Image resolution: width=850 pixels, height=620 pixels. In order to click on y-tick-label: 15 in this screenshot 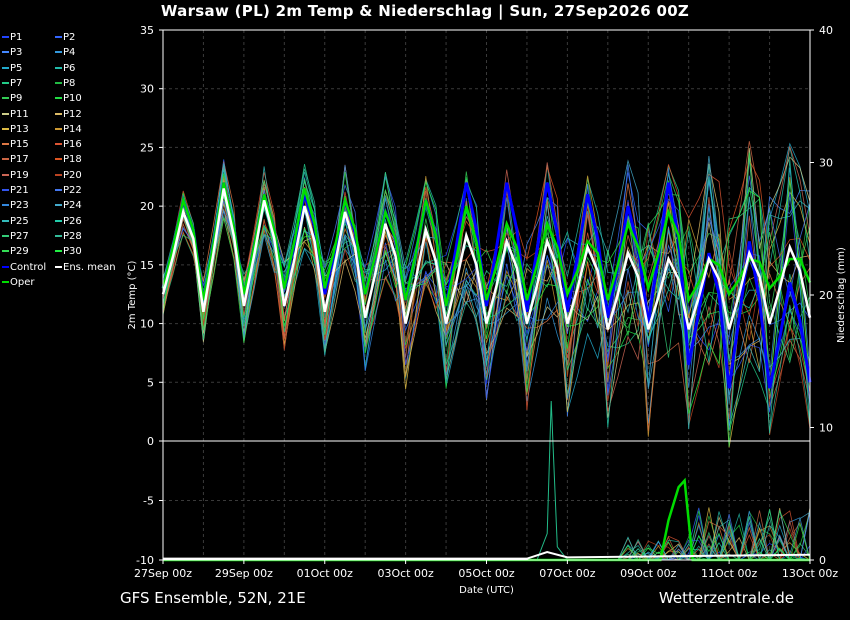, I will do `click(147, 265)`.